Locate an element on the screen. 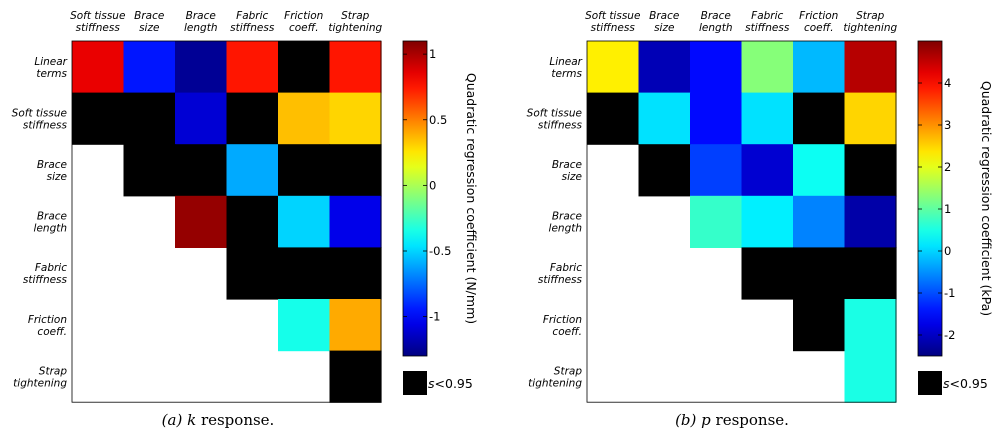 The height and width of the screenshot is (439, 992). panel-caption: (a) k response. is located at coordinates (218, 420).